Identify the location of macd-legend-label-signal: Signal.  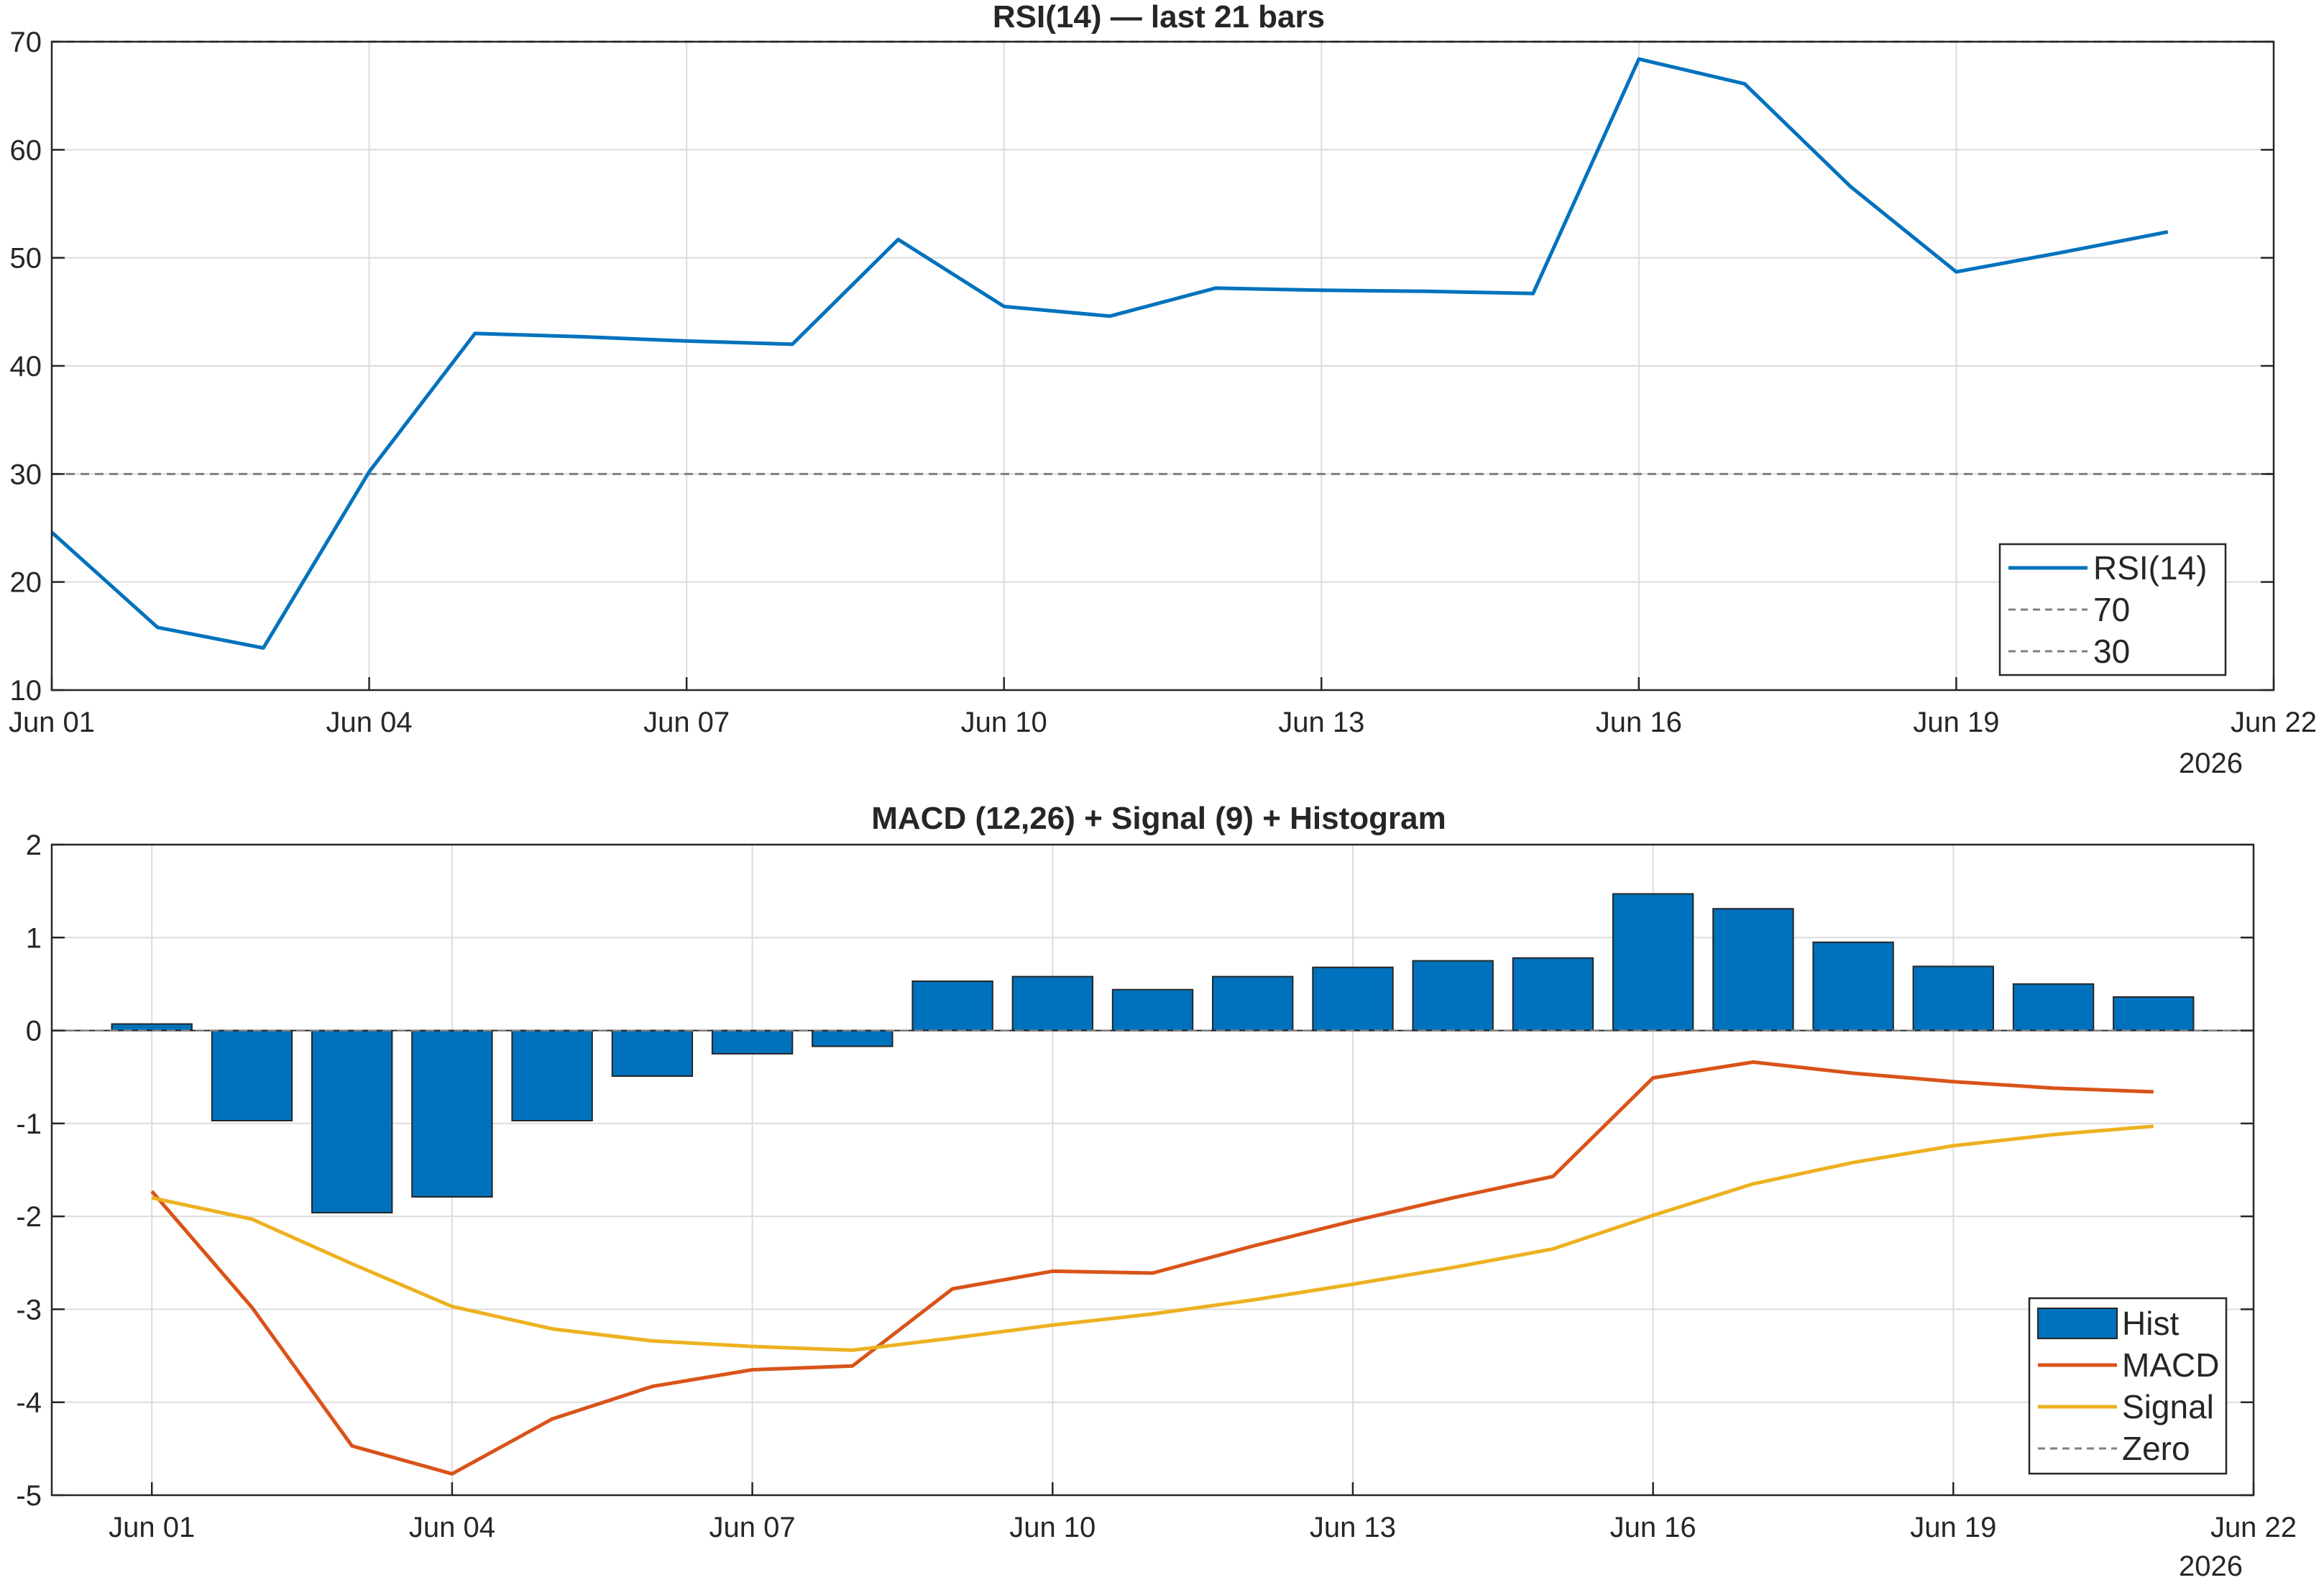
(2168, 1406).